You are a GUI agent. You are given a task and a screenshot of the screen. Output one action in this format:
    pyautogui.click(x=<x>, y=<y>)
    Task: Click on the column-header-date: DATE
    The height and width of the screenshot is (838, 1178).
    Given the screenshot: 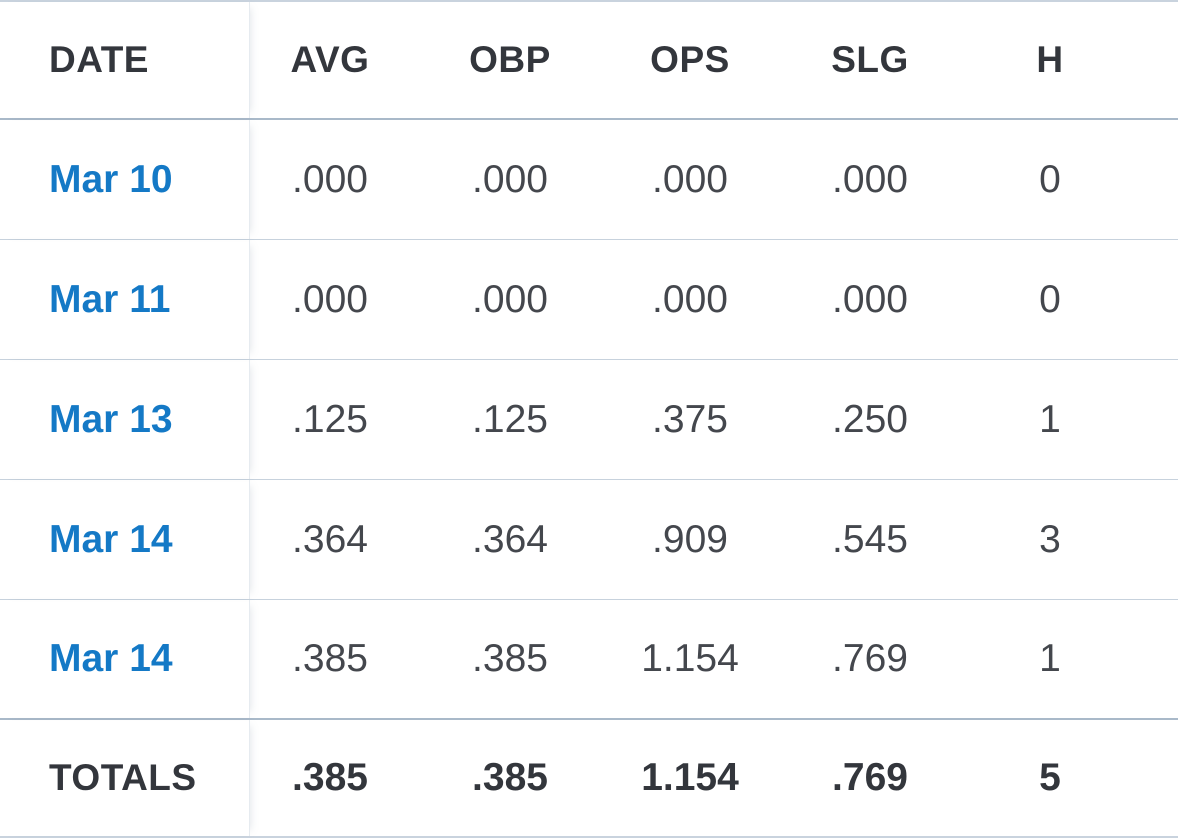 What is the action you would take?
    pyautogui.click(x=125, y=60)
    